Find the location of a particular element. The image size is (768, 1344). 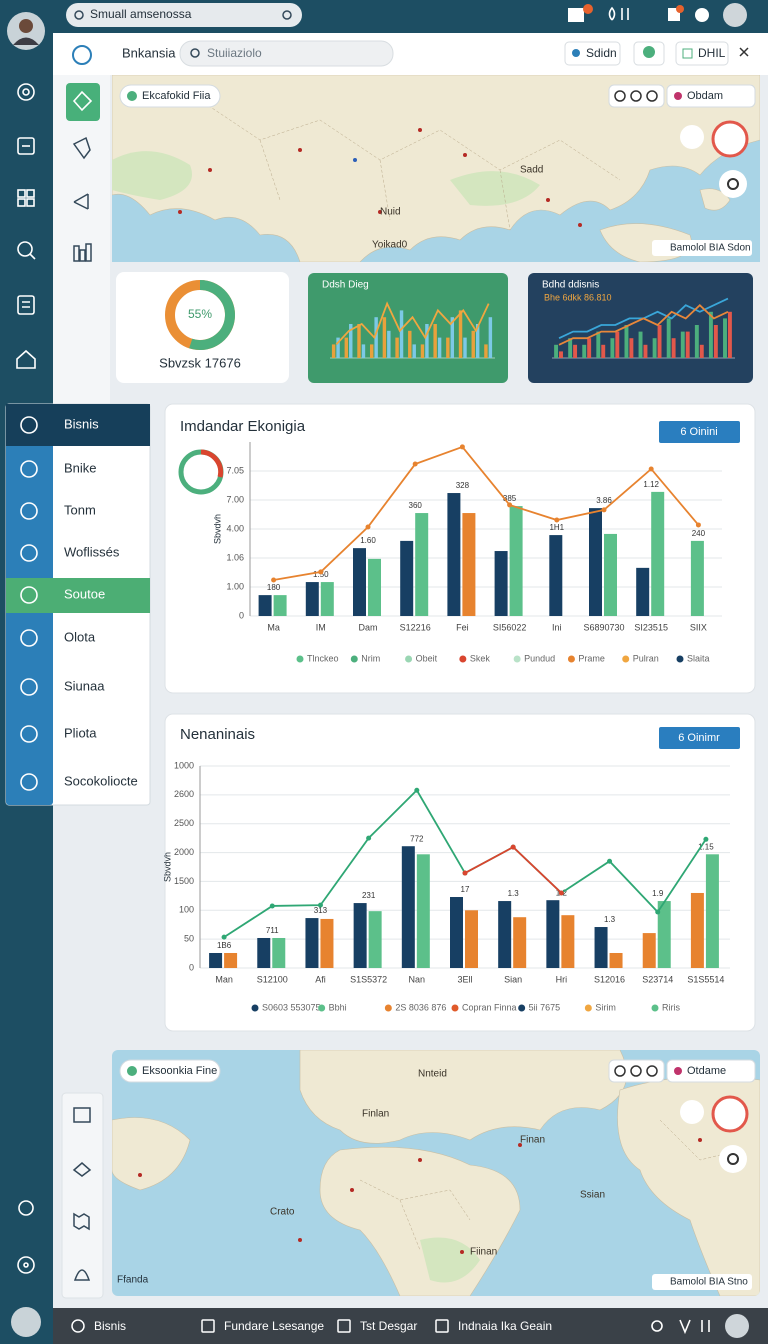

data-label: 240 is located at coordinates (699, 533).